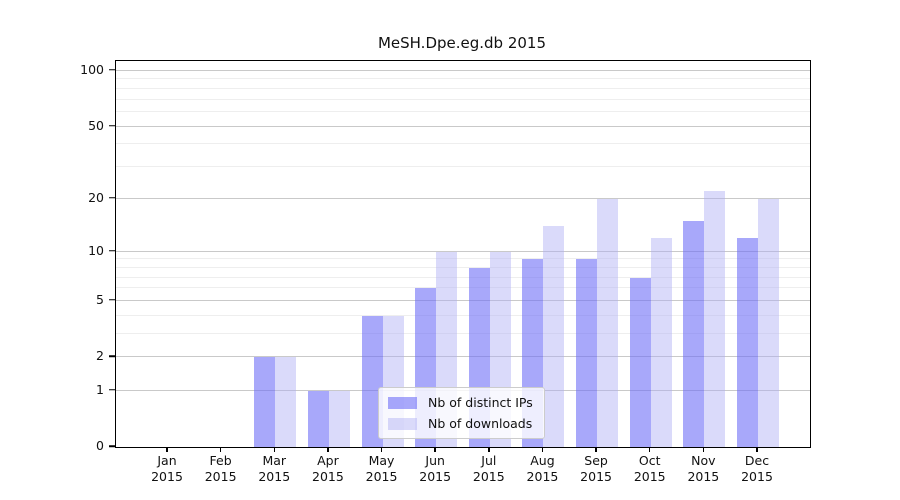  What do you see at coordinates (328, 460) in the screenshot?
I see `x-tick-label-line: Apr` at bounding box center [328, 460].